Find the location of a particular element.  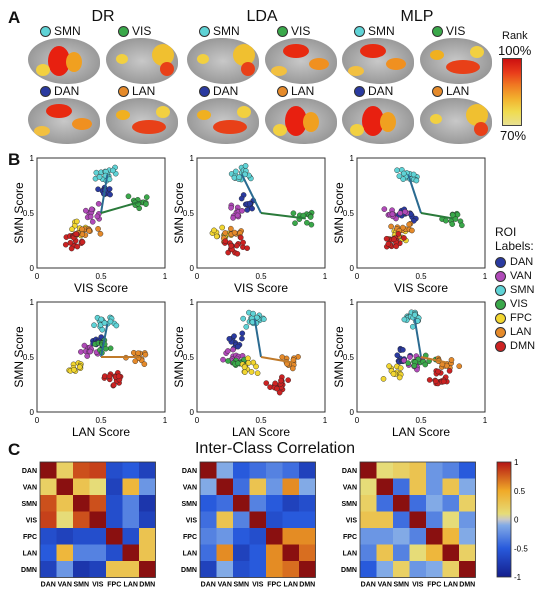

x-axis-title: VIS Score is located at coordinates (421, 288).